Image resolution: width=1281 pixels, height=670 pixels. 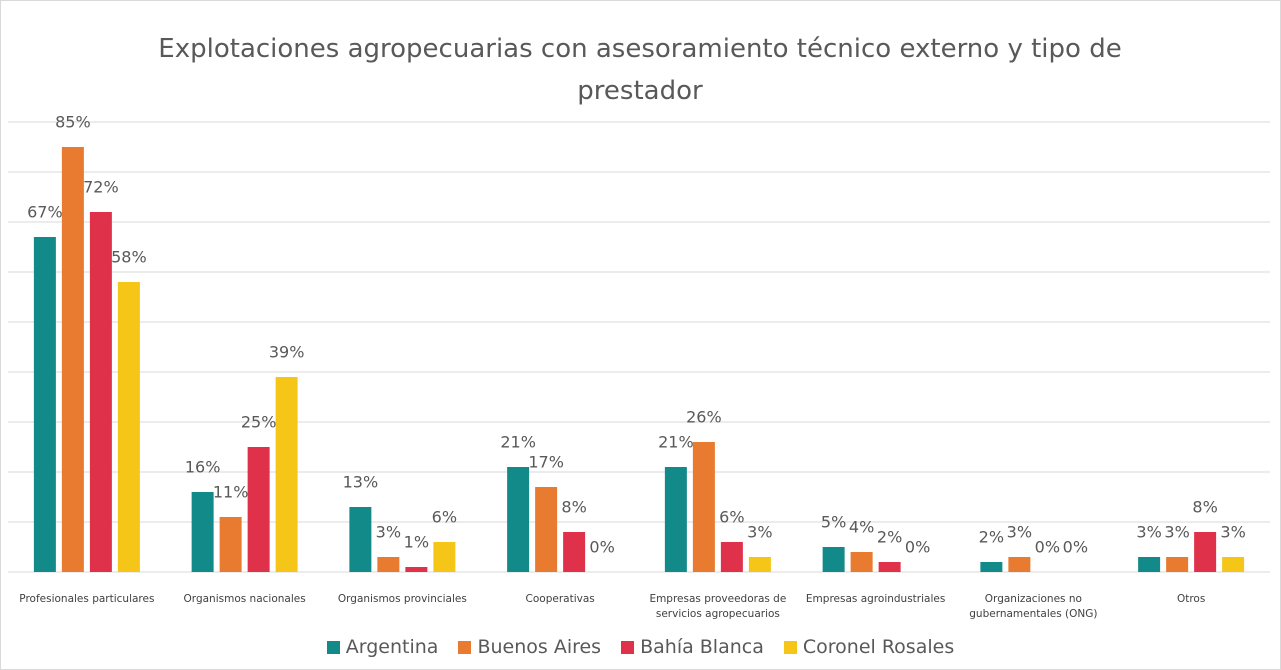 What do you see at coordinates (702, 647) in the screenshot?
I see `legend-label: Bahía Blanca` at bounding box center [702, 647].